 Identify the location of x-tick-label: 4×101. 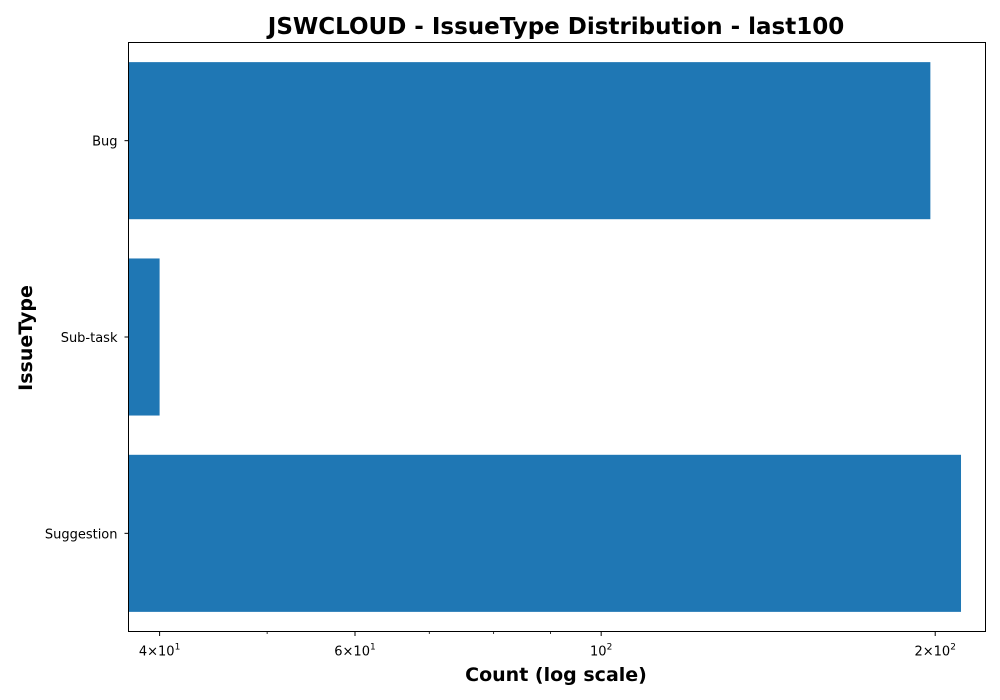
(159, 651).